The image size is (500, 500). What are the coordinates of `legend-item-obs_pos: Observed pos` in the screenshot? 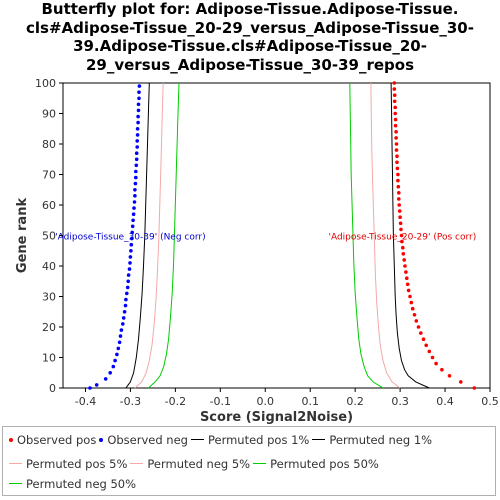 It's located at (52, 440).